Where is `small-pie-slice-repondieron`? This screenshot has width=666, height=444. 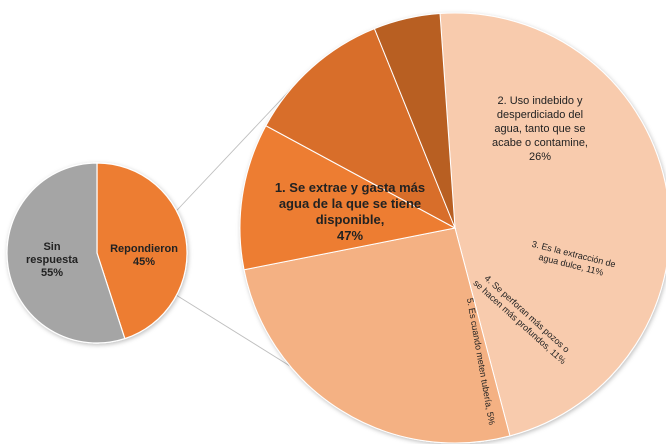 small-pie-slice-repondieron is located at coordinates (142, 251).